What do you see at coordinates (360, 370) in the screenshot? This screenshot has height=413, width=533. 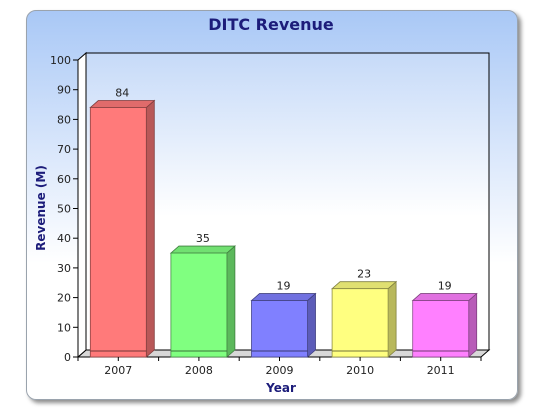 I see `x-tick-label: 2010` at bounding box center [360, 370].